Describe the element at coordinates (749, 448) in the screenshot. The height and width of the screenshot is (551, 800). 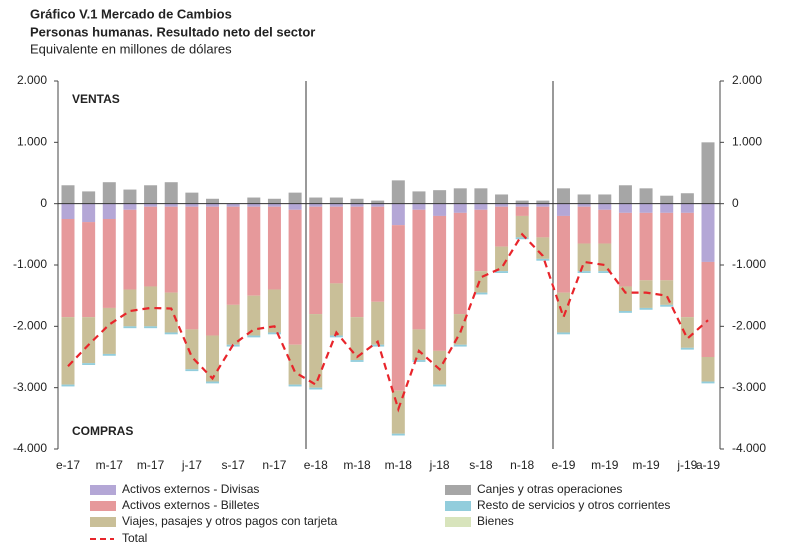
I see `y2-tick-label: -4.000` at that location.